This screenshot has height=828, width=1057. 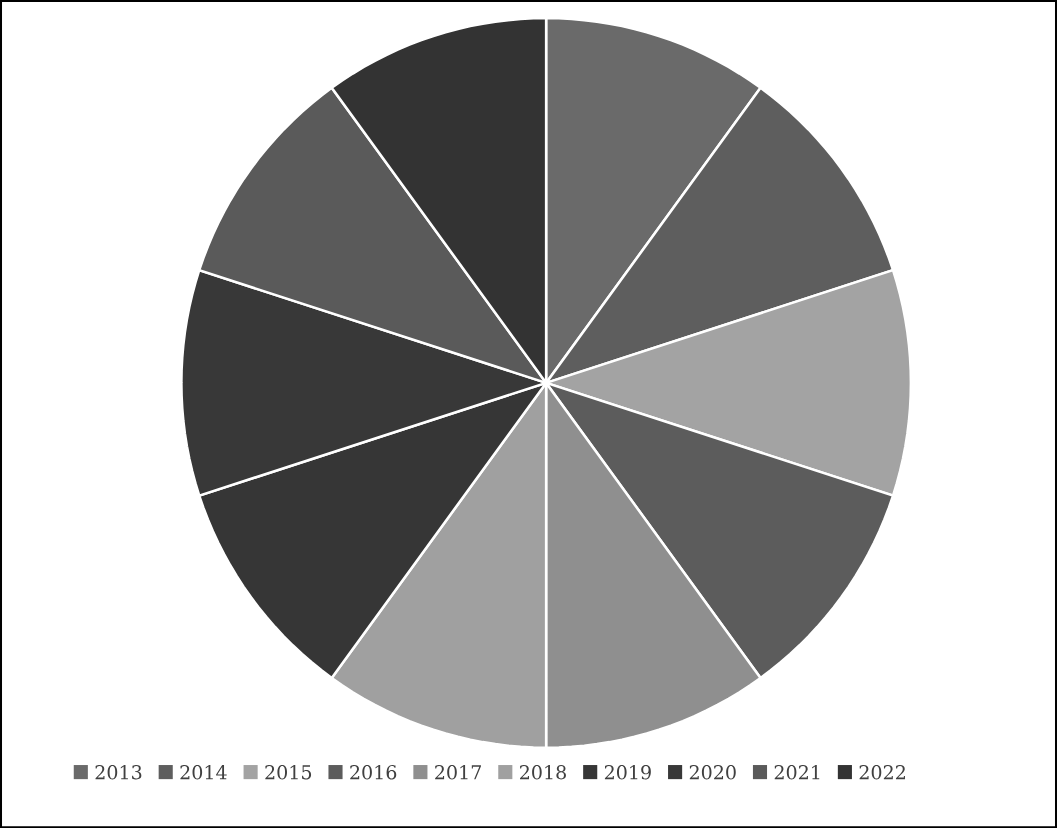 I want to click on legend-label: 2016, so click(x=373, y=772).